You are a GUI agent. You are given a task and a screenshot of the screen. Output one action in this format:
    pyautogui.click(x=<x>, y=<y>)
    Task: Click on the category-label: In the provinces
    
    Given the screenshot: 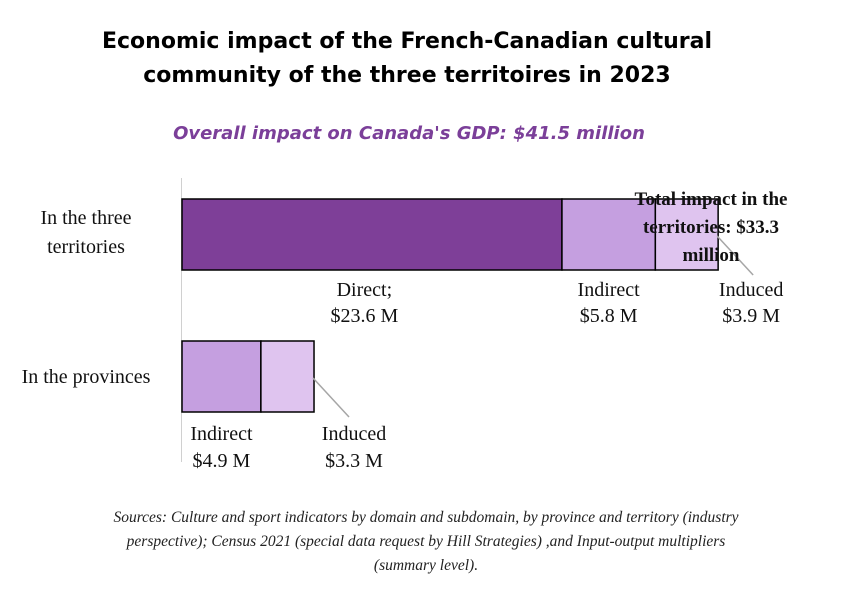 What is the action you would take?
    pyautogui.click(x=86, y=377)
    